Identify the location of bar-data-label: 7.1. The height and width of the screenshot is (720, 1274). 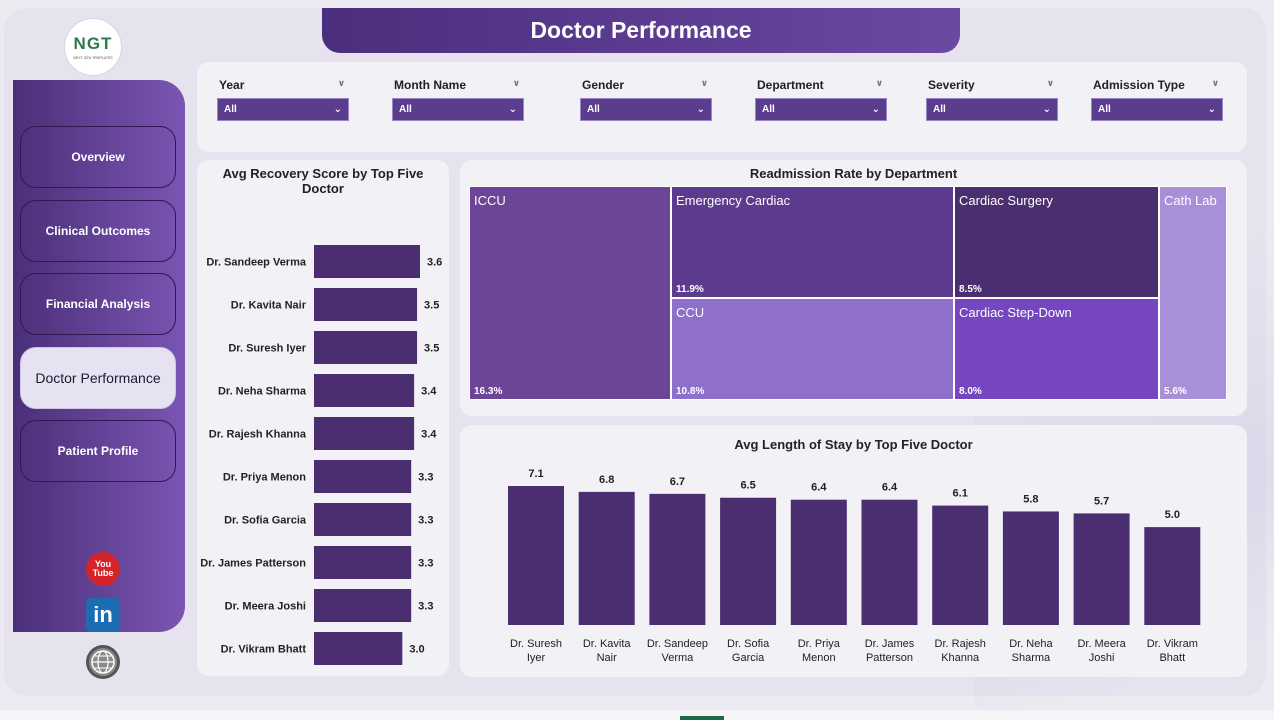
(535, 474).